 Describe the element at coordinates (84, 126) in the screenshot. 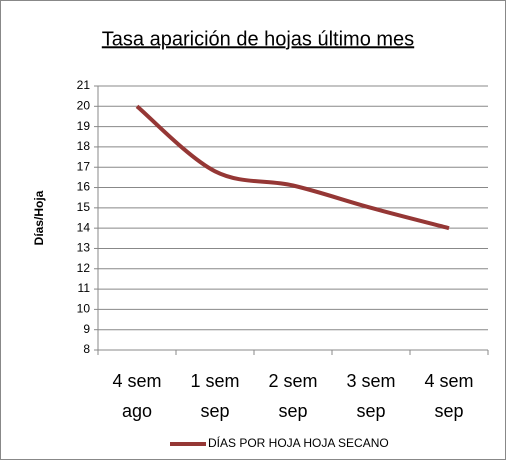

I see `y-tick-label: 19` at that location.